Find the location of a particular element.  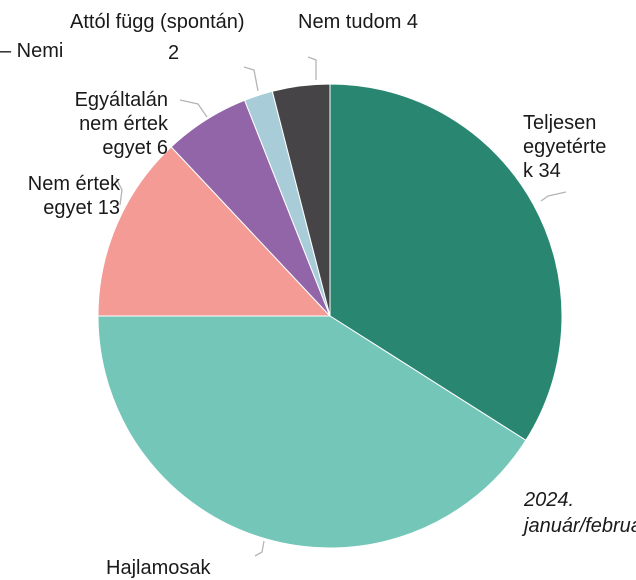

label-egyaltalan: Egyáltalán nem értek egyet 6 is located at coordinates (102, 124).